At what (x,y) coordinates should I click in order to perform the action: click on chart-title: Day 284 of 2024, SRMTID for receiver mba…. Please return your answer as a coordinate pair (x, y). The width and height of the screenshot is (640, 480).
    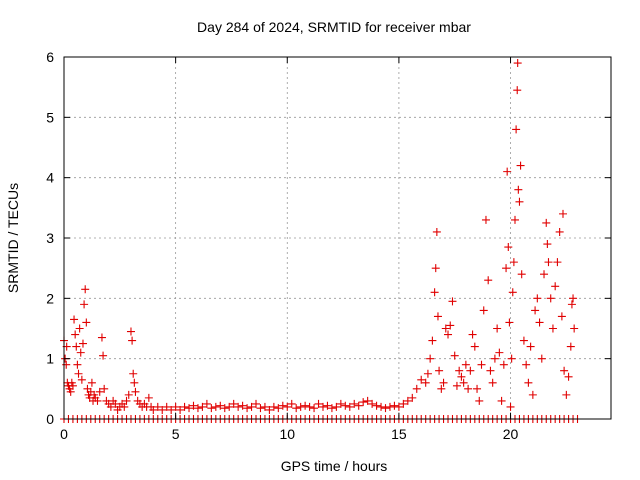
    Looking at the image, I should click on (334, 27).